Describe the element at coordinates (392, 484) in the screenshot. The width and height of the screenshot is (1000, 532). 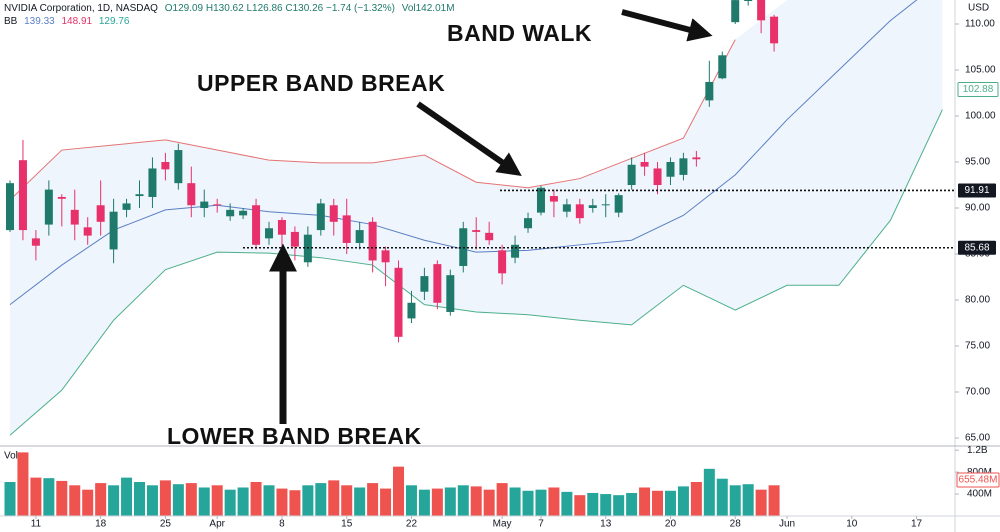
I see `volume-bars` at that location.